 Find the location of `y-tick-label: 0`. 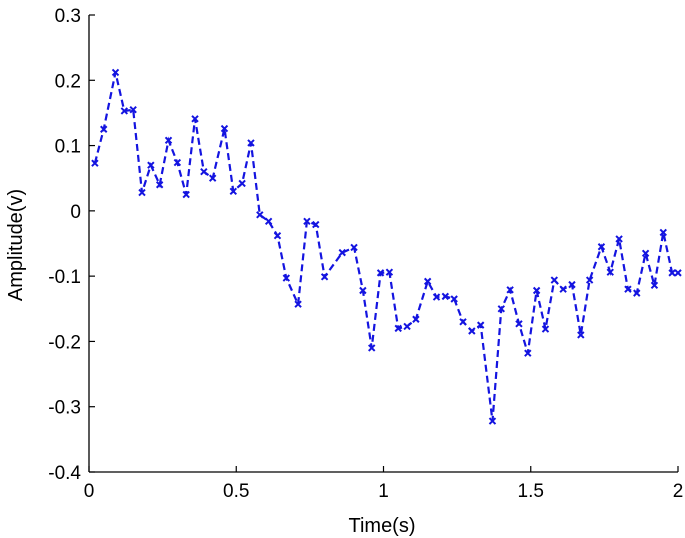

y-tick-label: 0 is located at coordinates (75, 212).